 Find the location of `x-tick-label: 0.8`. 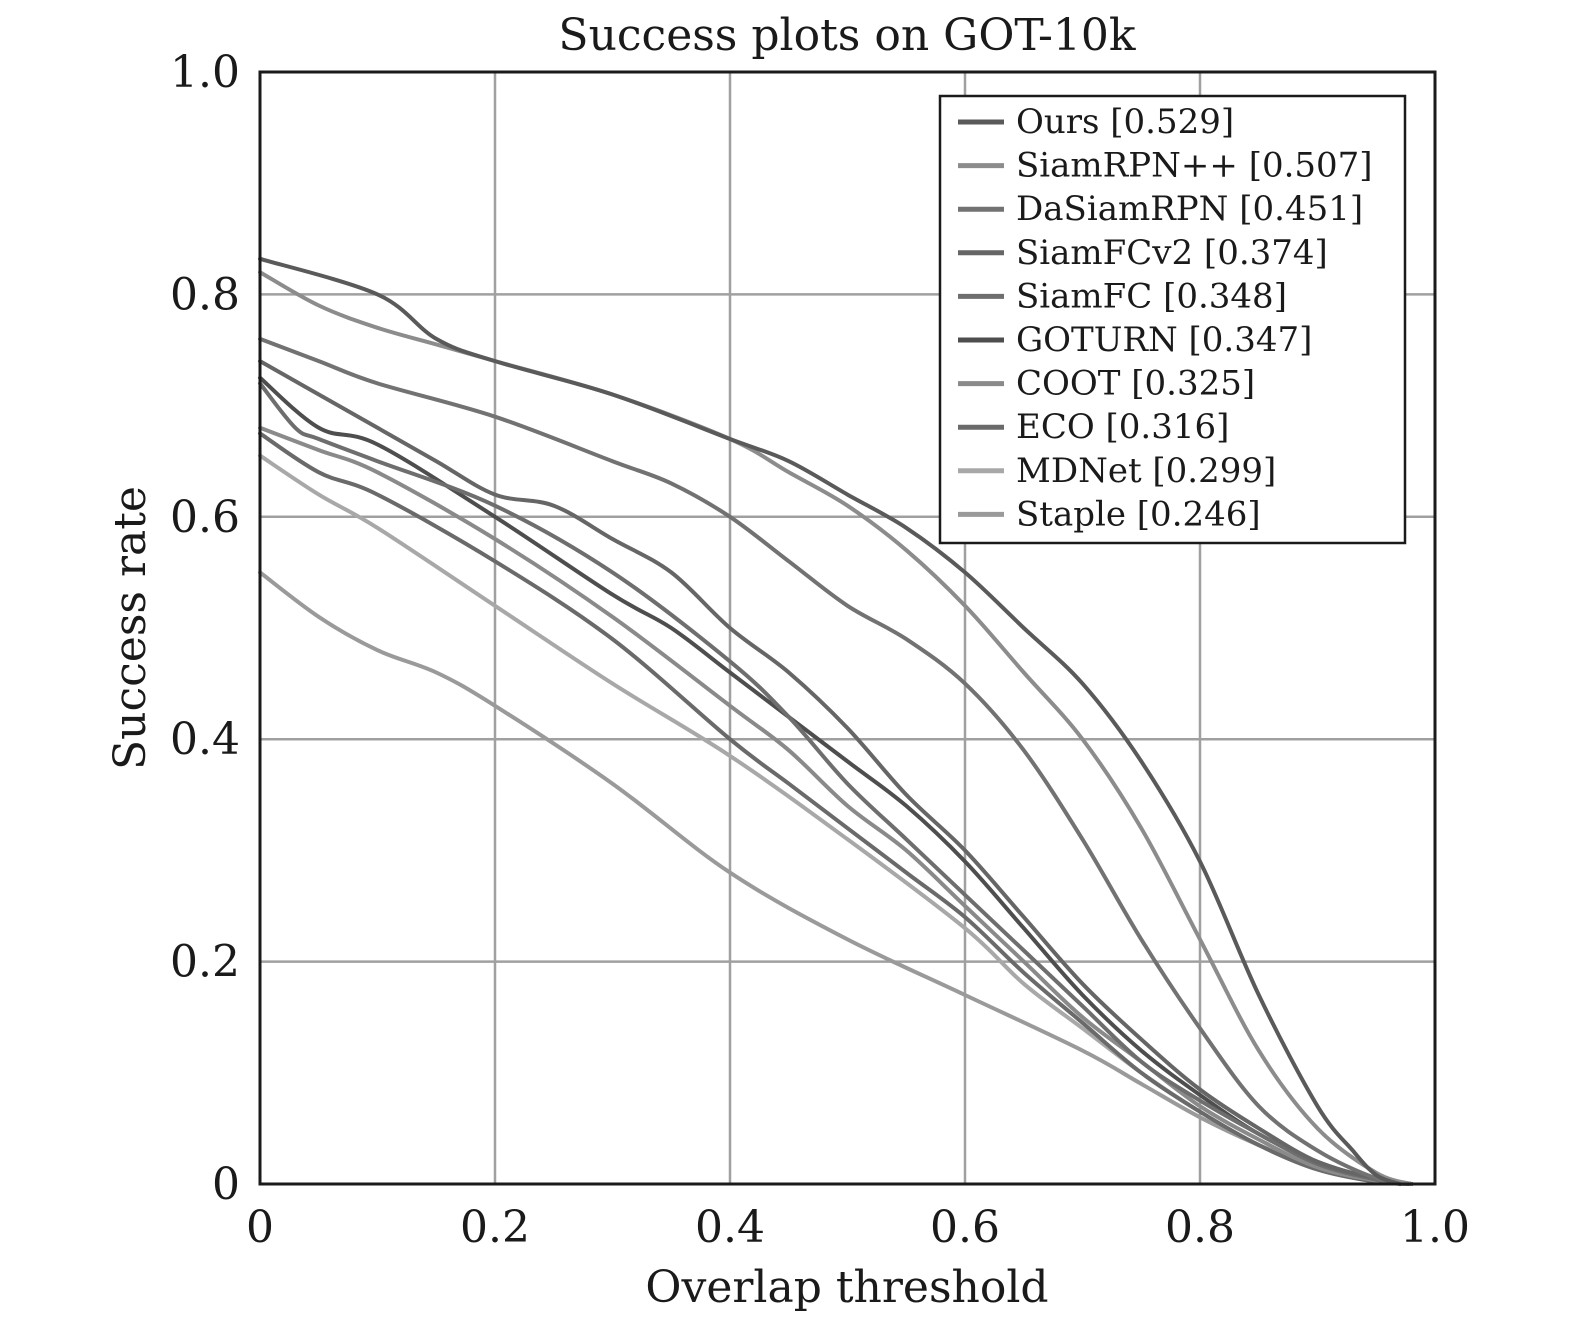

x-tick-label: 0.8 is located at coordinates (1200, 1227).